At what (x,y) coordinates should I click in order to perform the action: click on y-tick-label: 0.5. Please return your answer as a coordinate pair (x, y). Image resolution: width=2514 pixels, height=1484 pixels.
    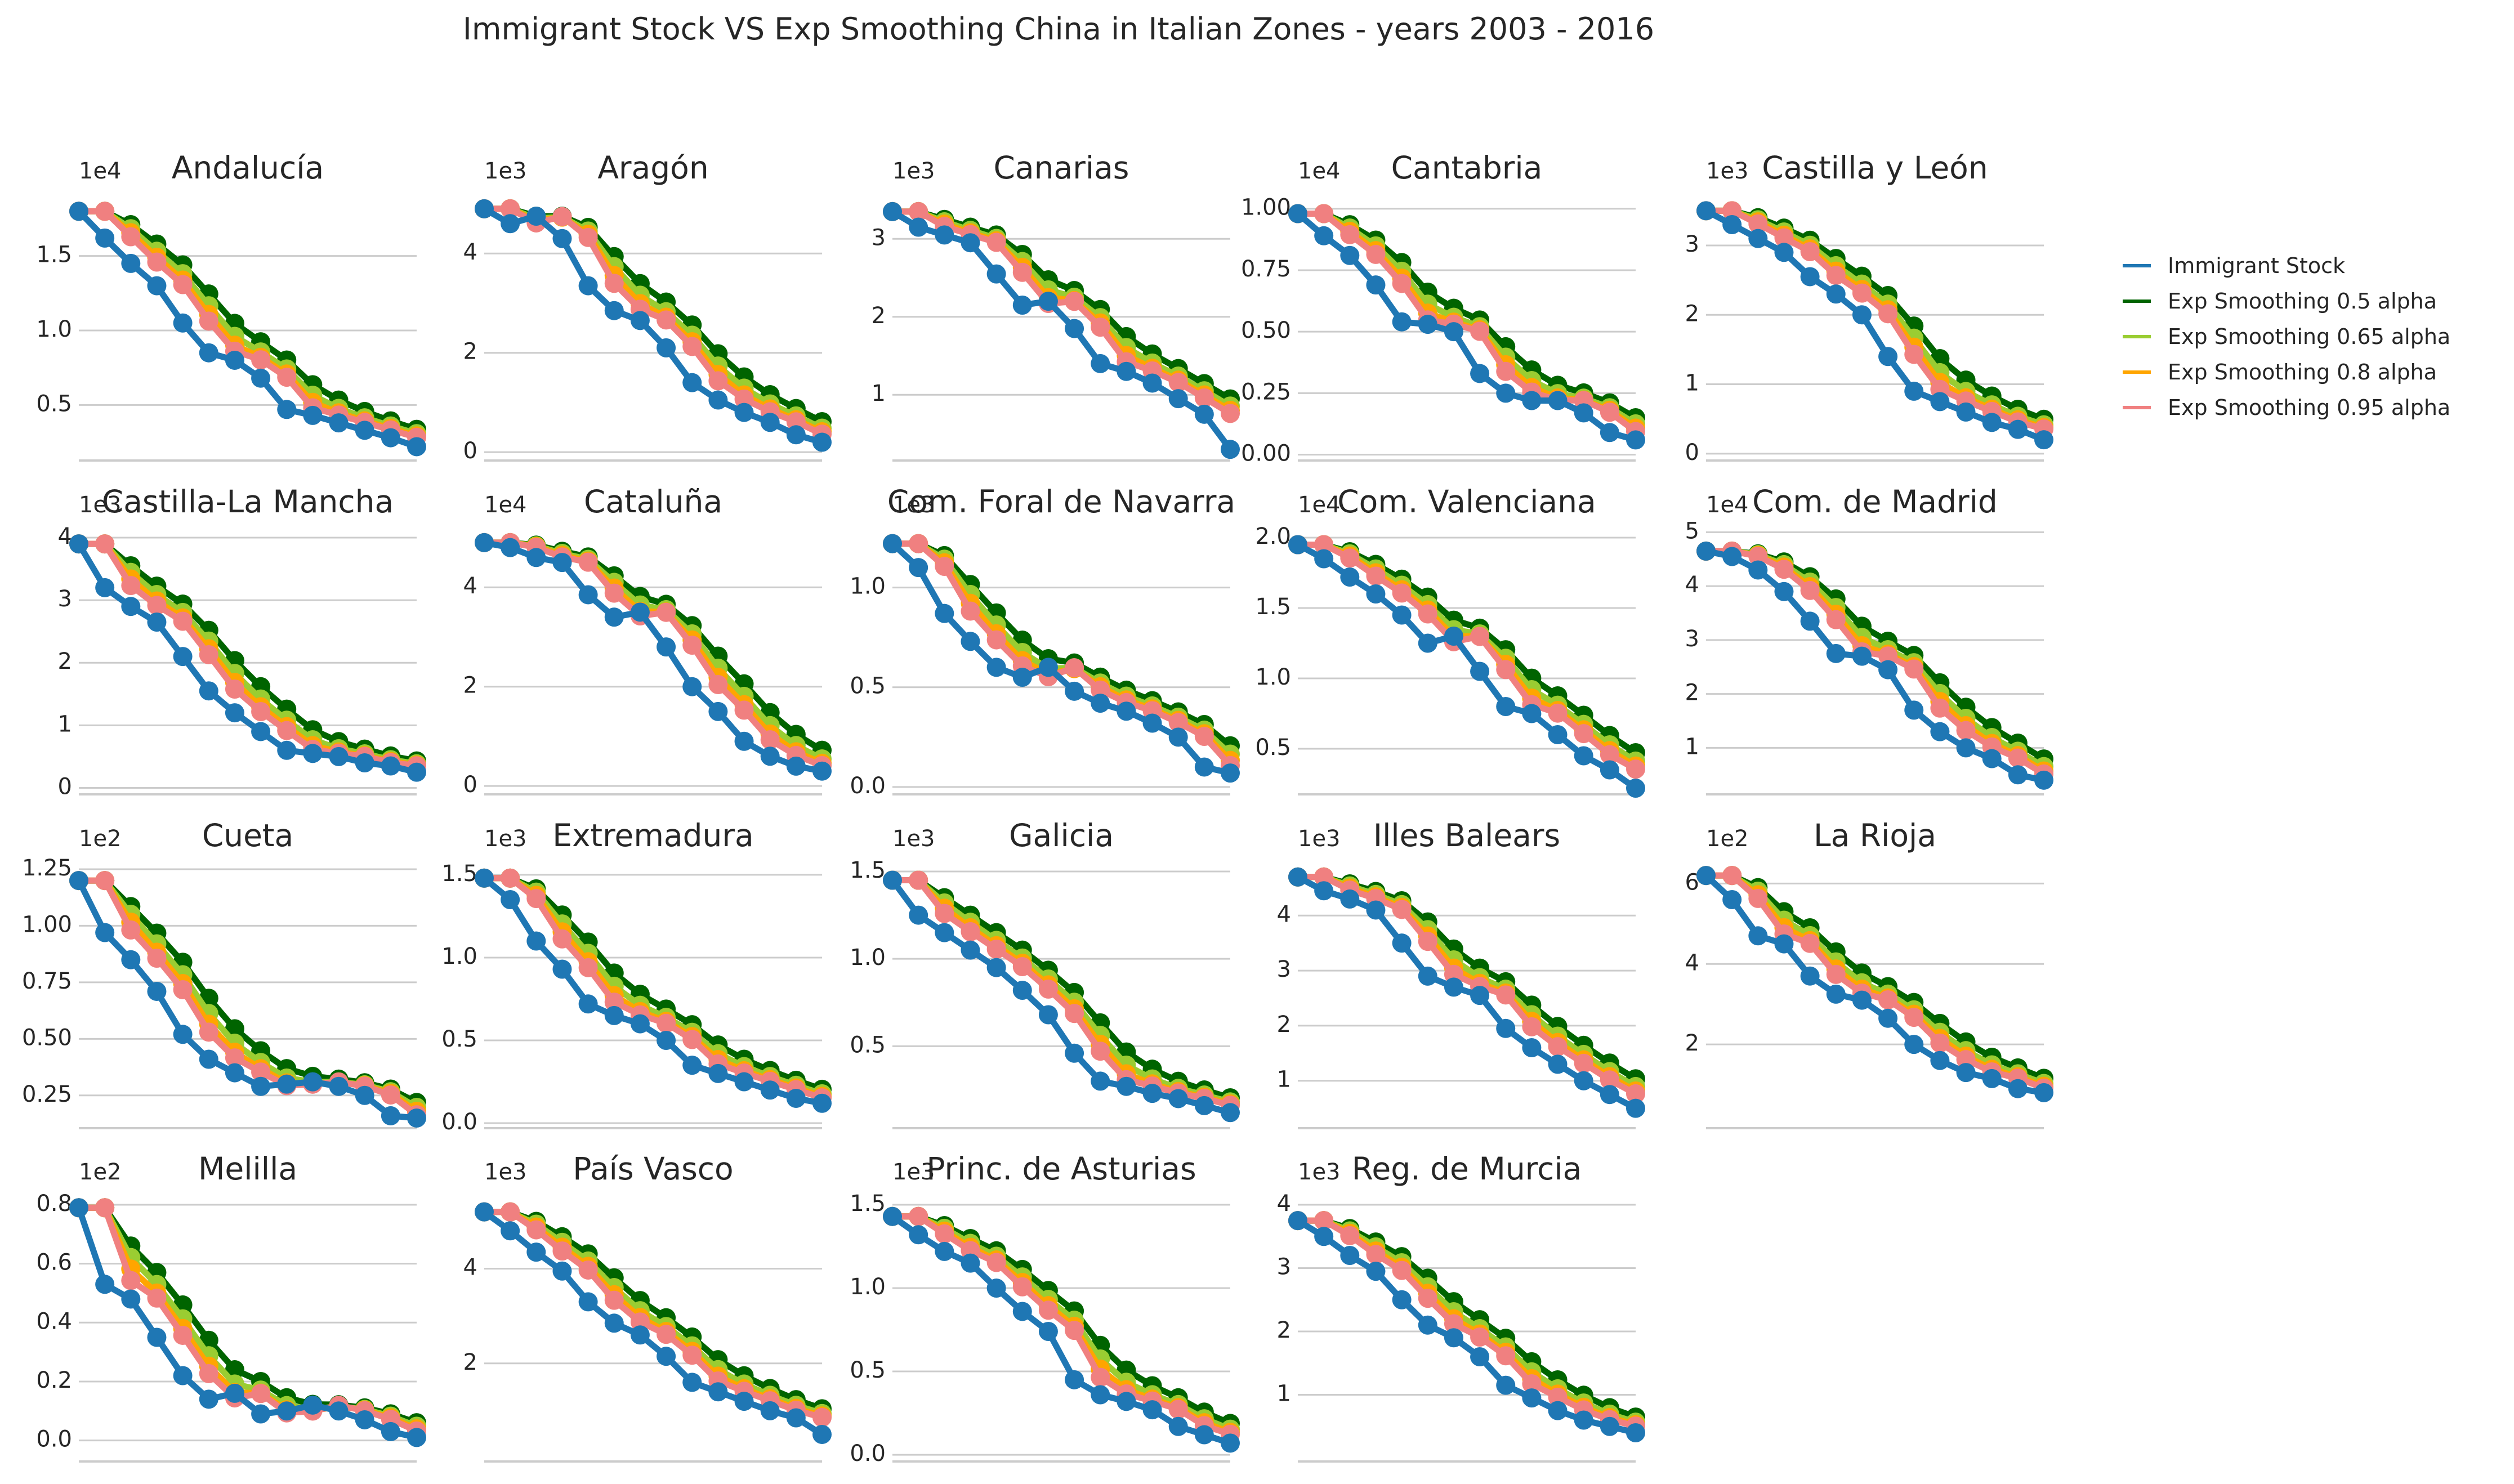
    Looking at the image, I should click on (868, 686).